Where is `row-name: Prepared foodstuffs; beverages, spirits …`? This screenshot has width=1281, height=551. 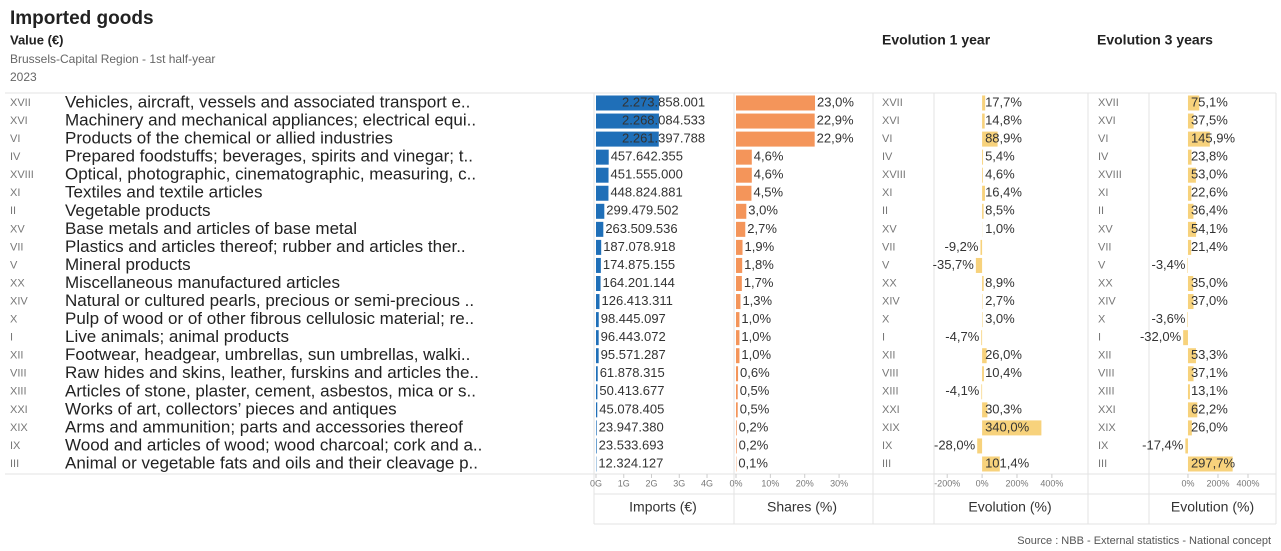 row-name: Prepared foodstuffs; beverages, spirits … is located at coordinates (269, 156).